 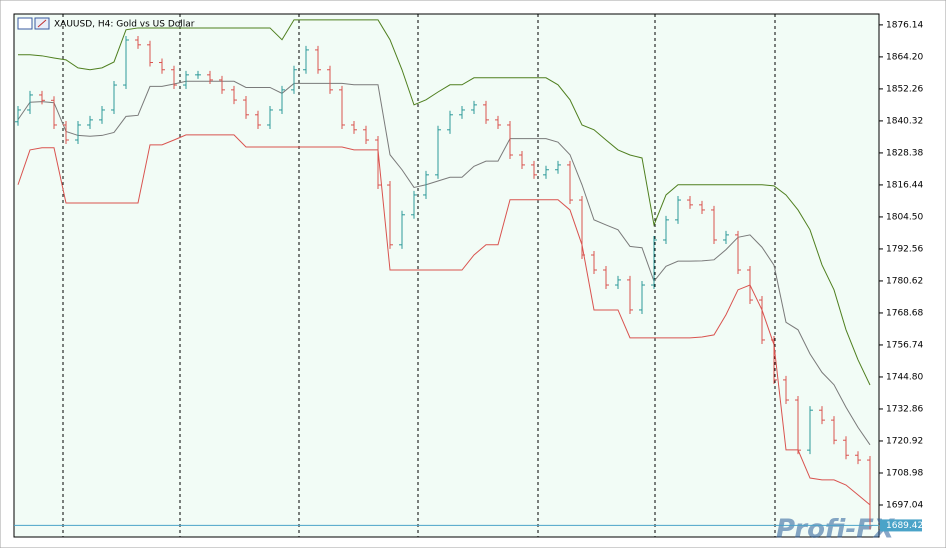 I want to click on y-tick-label: 1744.80, so click(x=904, y=377).